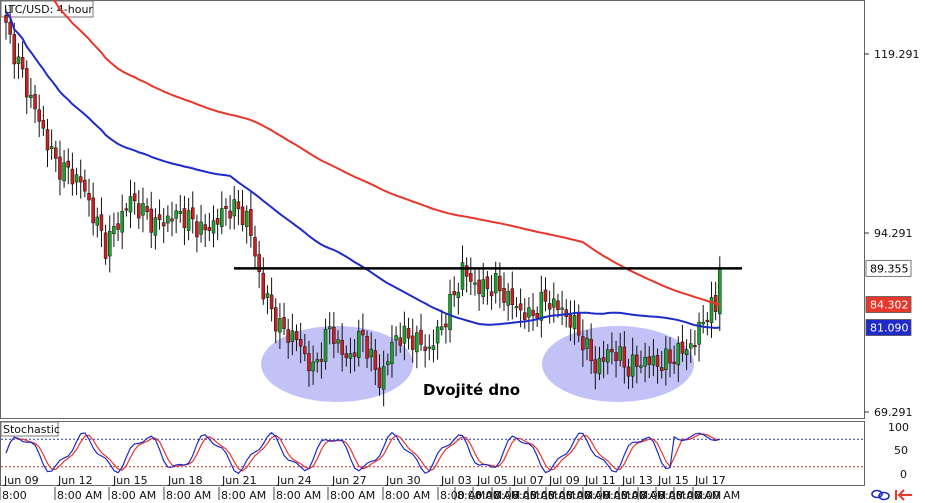  I want to click on date-label: Jul 17, so click(710, 480).